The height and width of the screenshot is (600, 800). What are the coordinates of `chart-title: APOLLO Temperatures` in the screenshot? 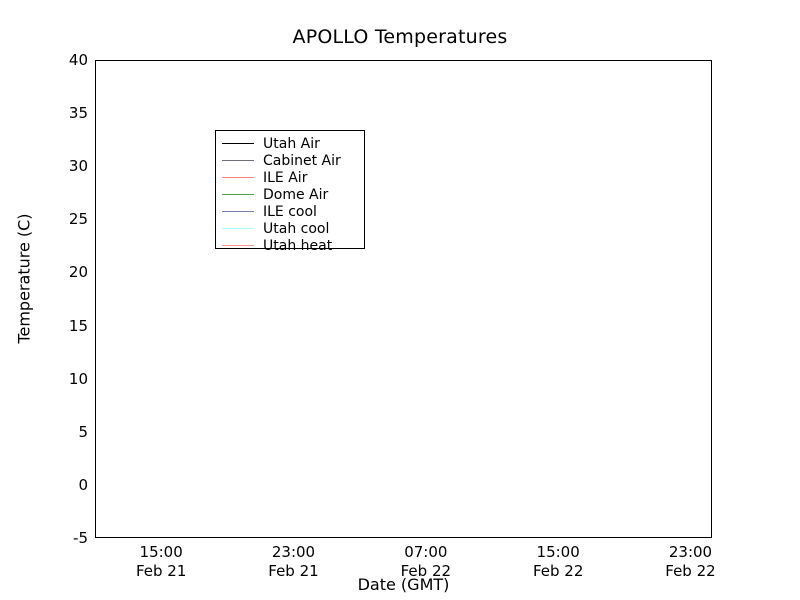 It's located at (400, 37).